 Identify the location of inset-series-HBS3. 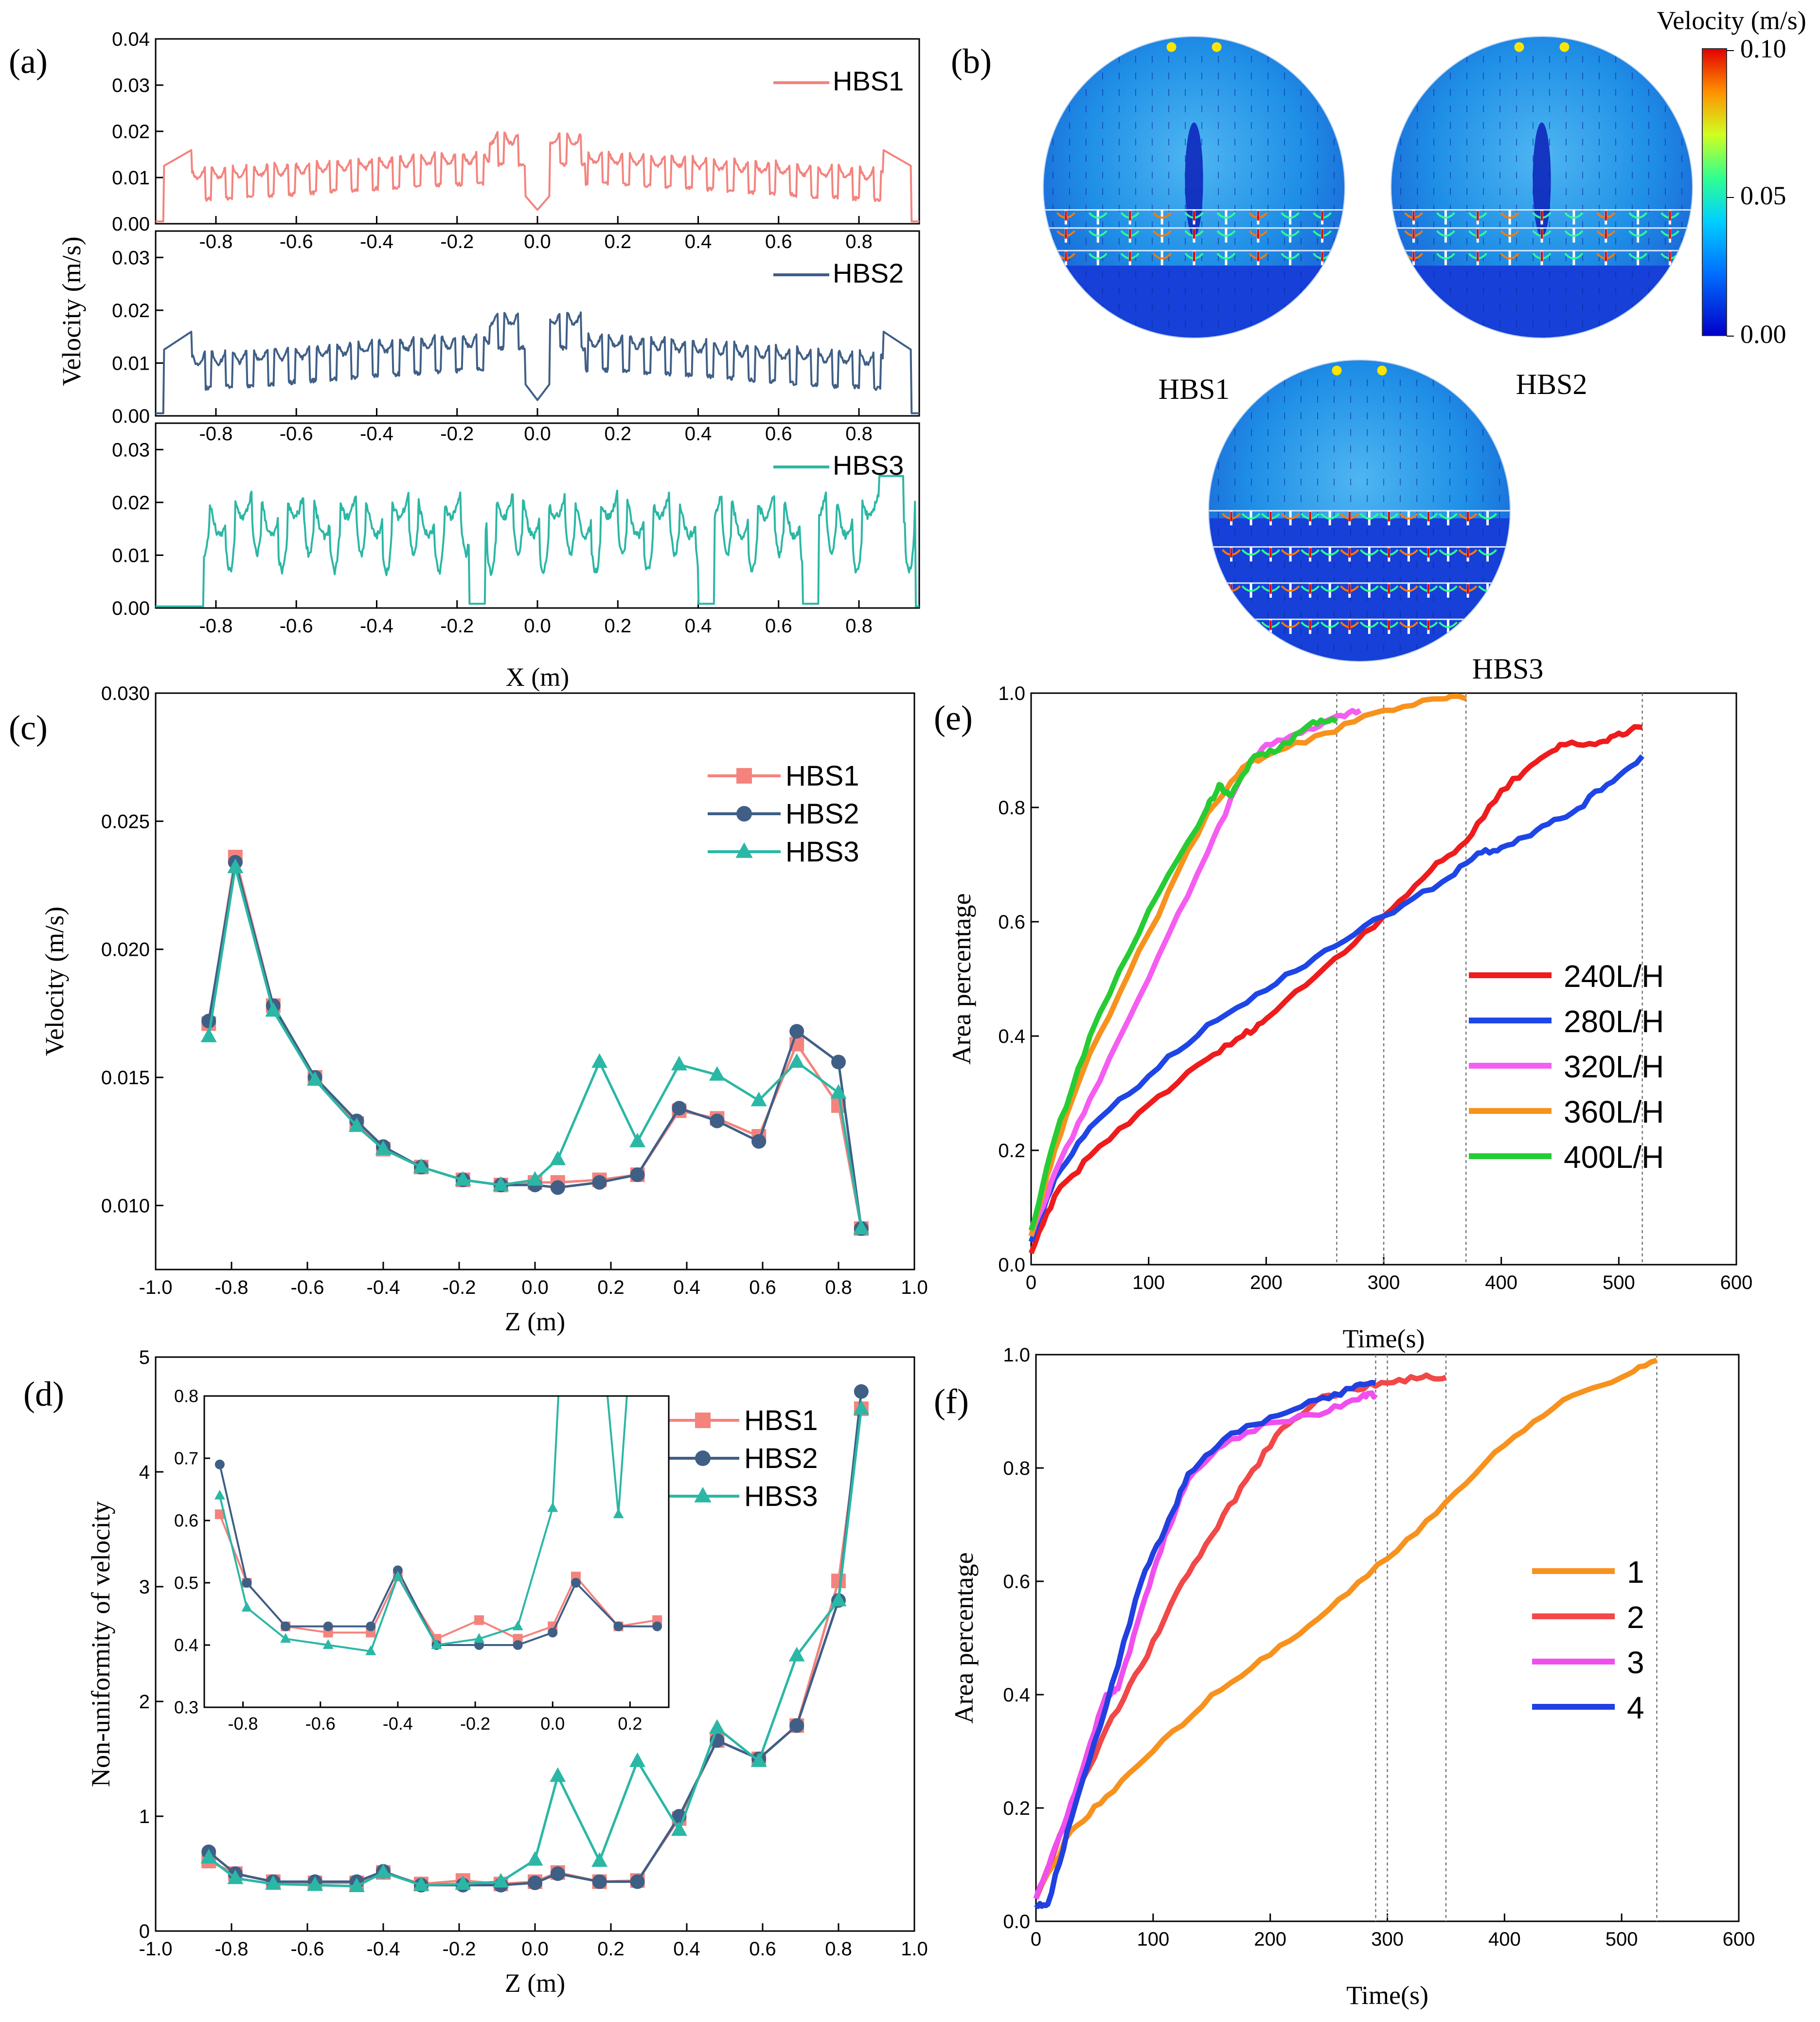
(421, 1352).